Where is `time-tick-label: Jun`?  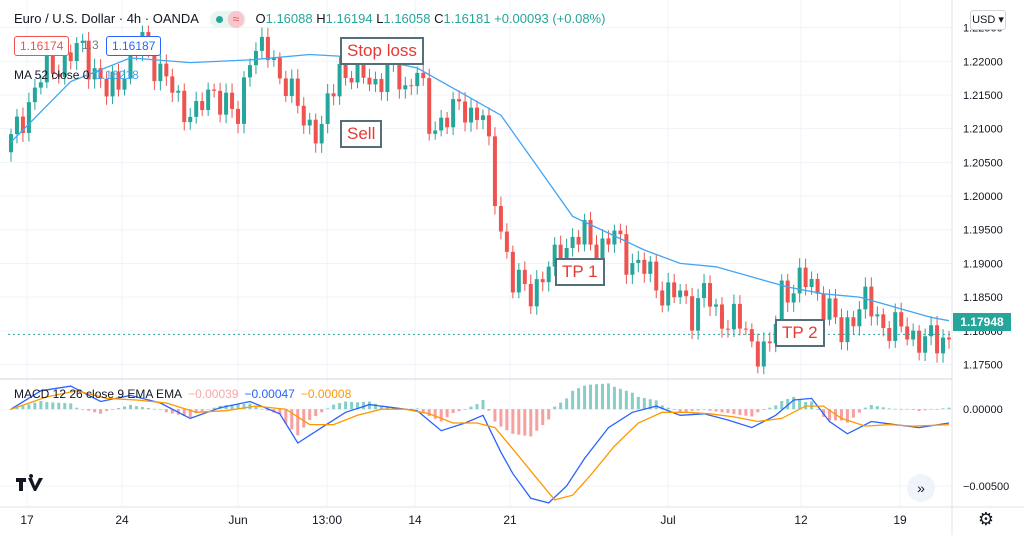 time-tick-label: Jun is located at coordinates (237, 520).